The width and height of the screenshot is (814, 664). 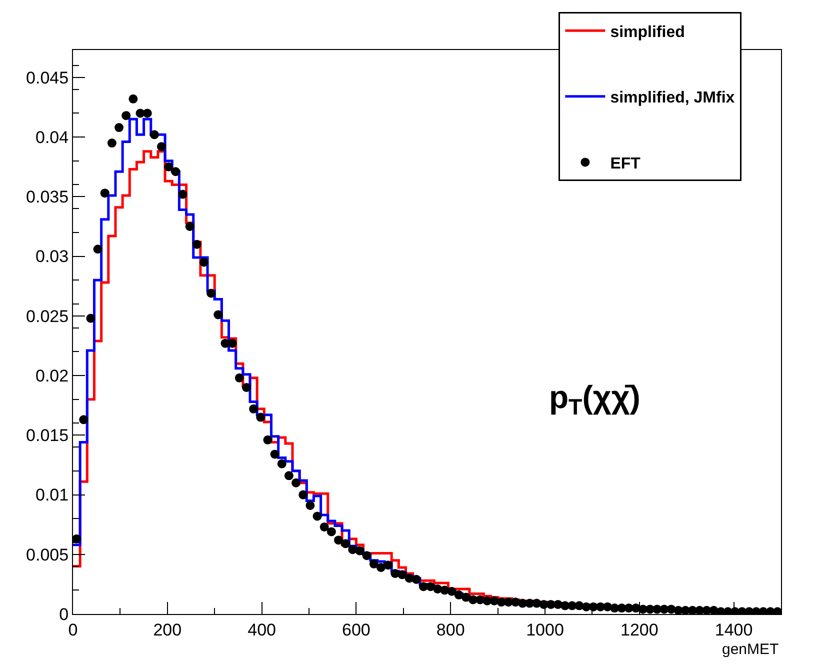 I want to click on y-tick-label: 0.045, so click(x=47, y=78).